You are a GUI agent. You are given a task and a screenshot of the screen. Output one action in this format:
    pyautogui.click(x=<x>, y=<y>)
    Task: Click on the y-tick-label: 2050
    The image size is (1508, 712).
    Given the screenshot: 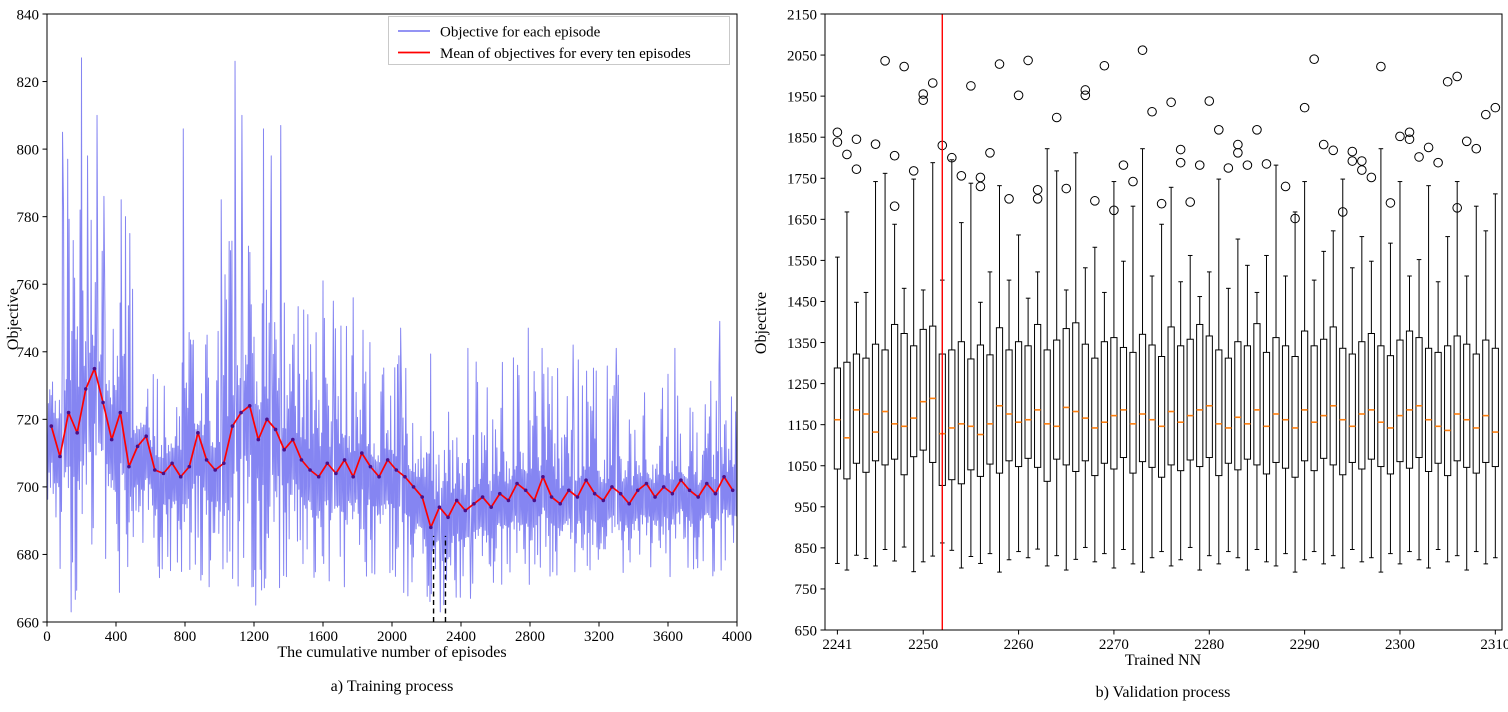 What is the action you would take?
    pyautogui.click(x=802, y=56)
    